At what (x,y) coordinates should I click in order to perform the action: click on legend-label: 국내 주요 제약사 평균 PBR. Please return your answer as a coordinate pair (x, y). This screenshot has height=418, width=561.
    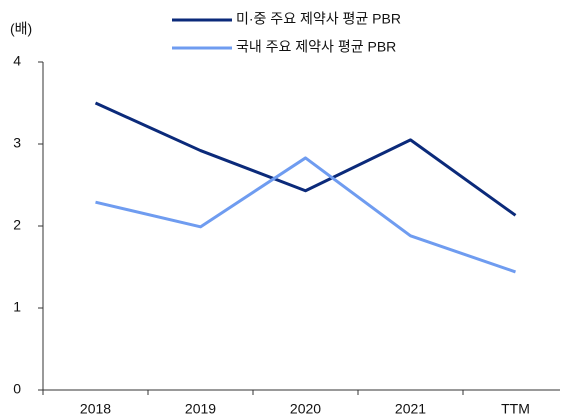
    Looking at the image, I should click on (316, 47).